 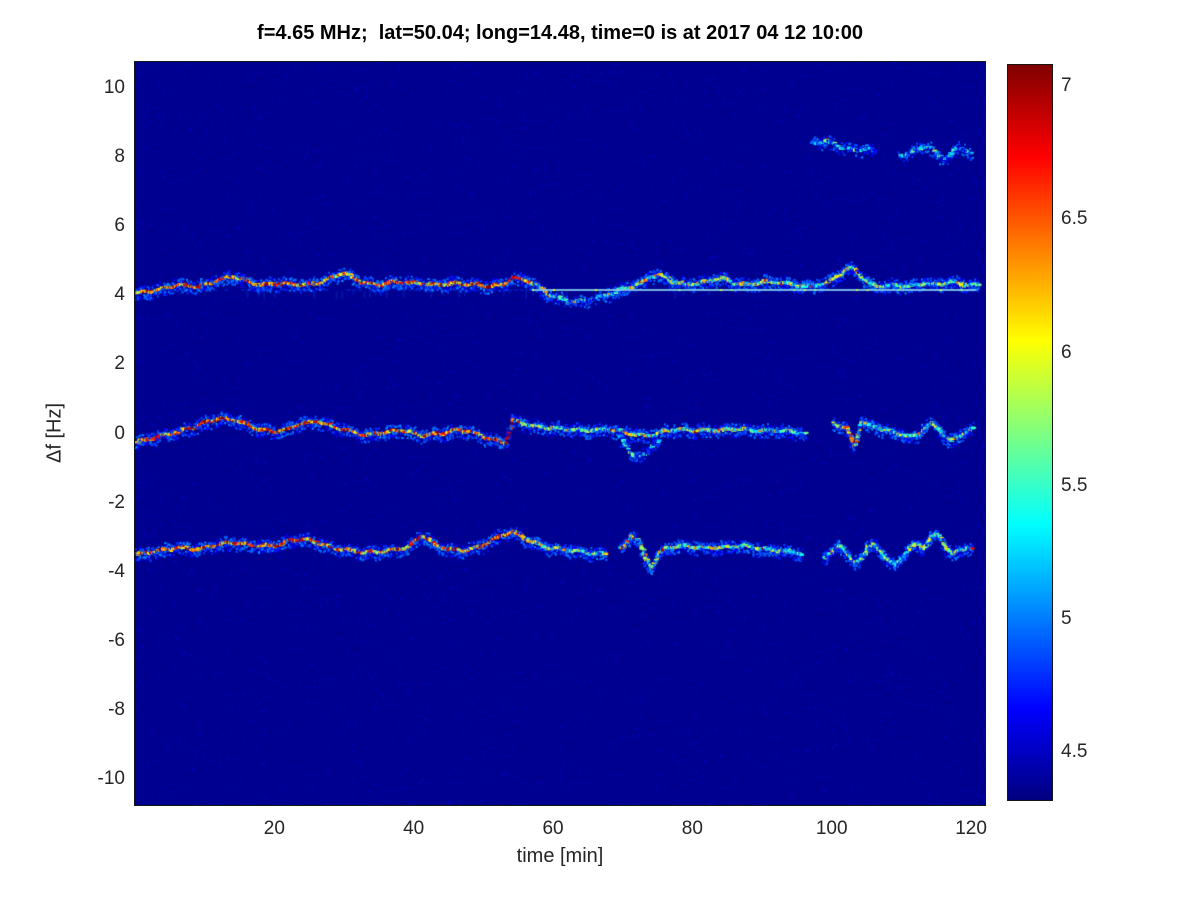 I want to click on y-tick-label: 8, so click(x=119, y=157).